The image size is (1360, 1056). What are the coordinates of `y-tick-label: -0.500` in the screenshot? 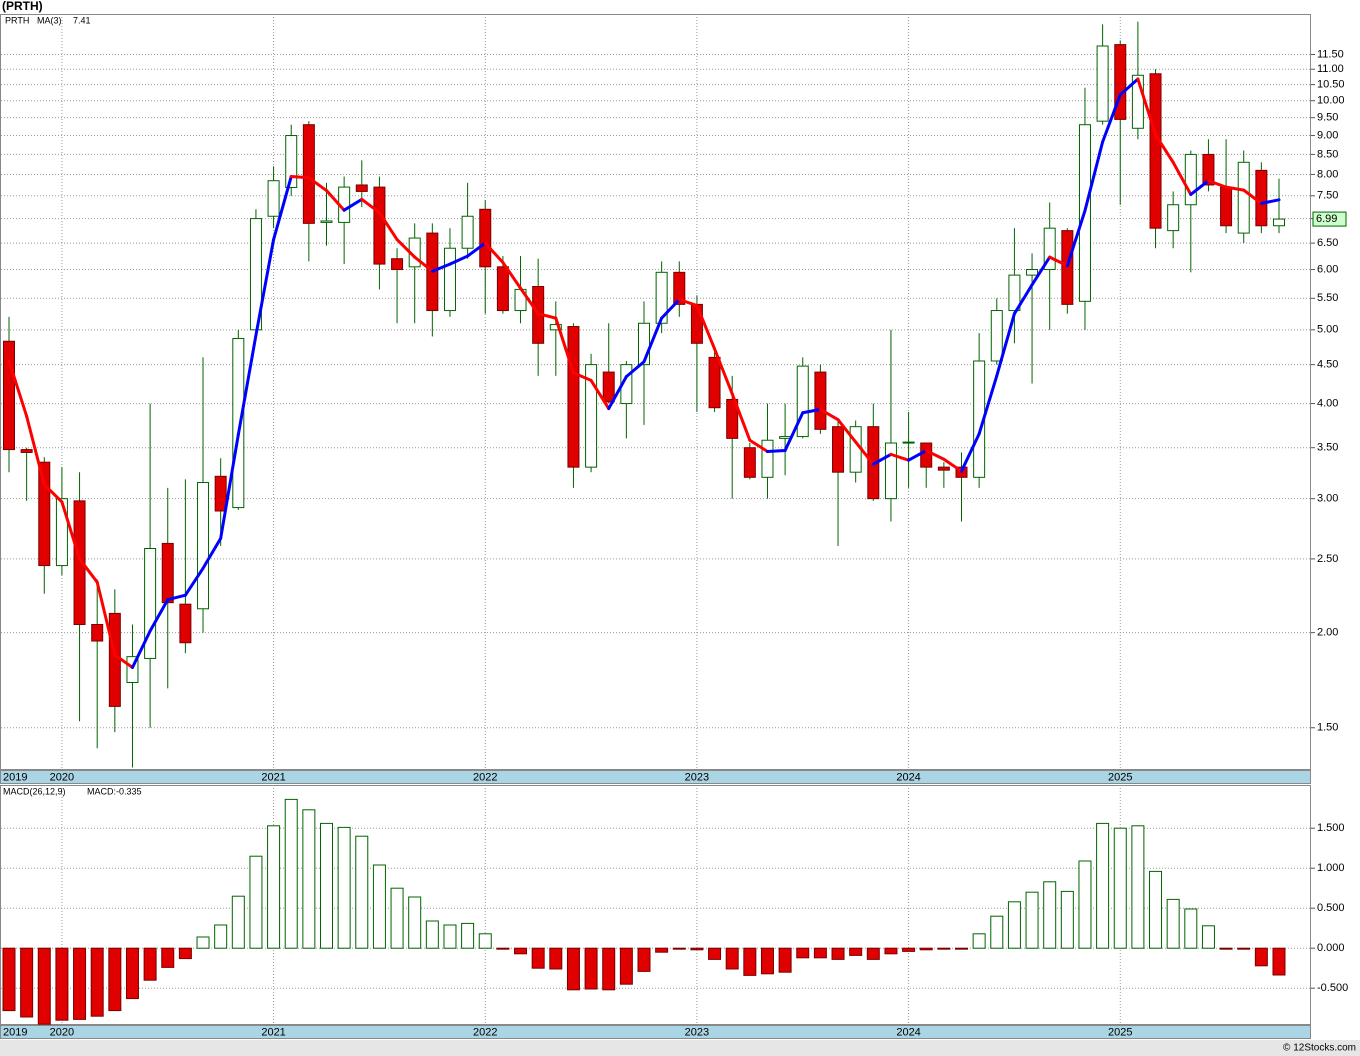 It's located at (1332, 988).